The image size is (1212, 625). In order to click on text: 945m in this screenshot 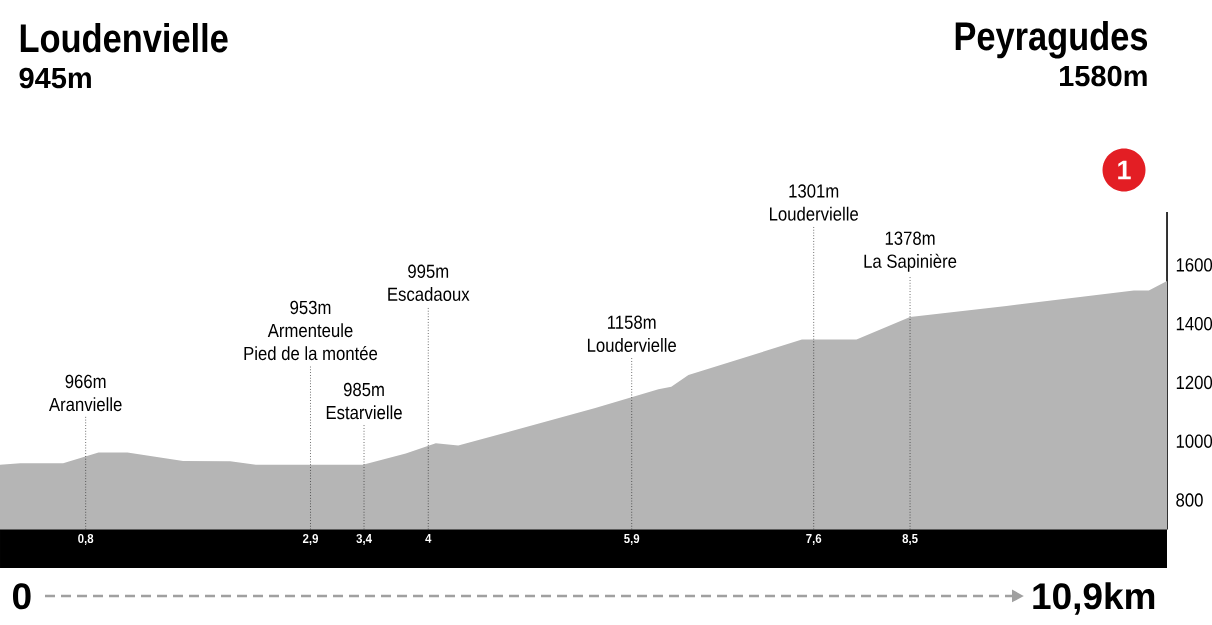, I will do `click(55, 78)`.